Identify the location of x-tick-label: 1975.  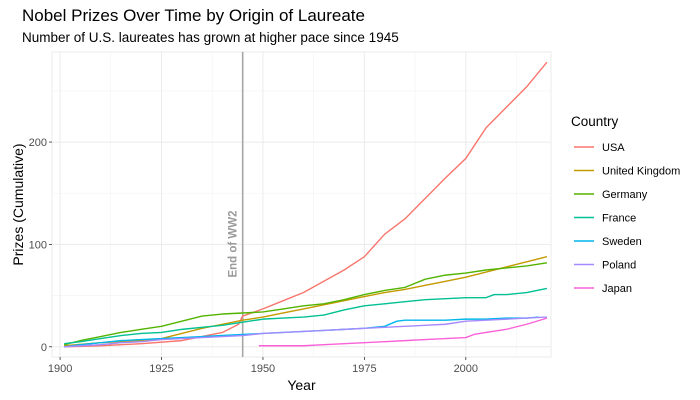
(364, 369).